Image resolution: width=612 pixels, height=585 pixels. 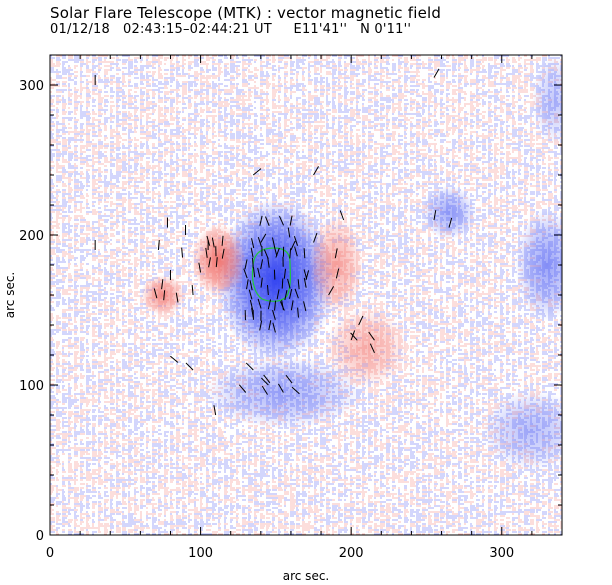 I want to click on y-tick-label: 300, so click(x=31, y=86).